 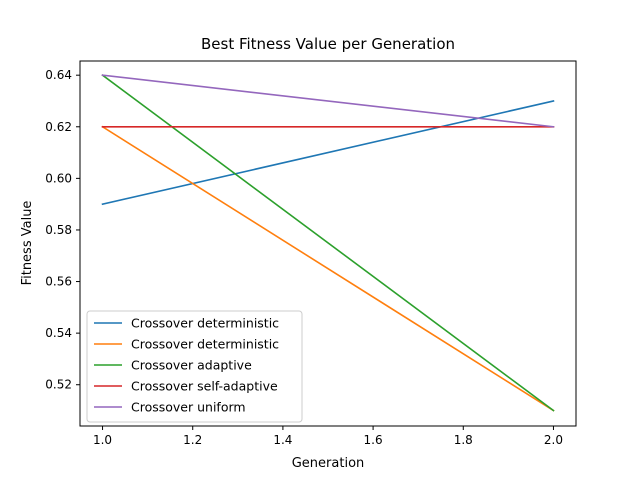 I want to click on legend-box, so click(x=194, y=366).